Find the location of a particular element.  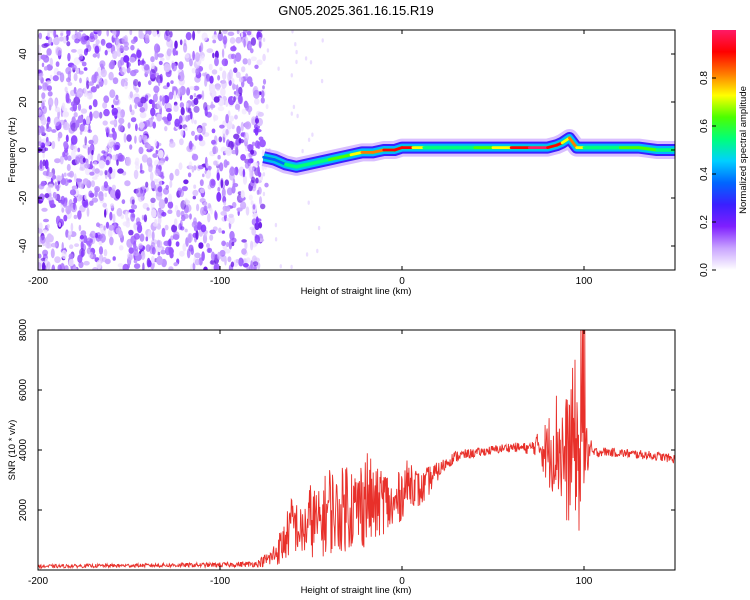

colorbar-bar is located at coordinates (724, 150).